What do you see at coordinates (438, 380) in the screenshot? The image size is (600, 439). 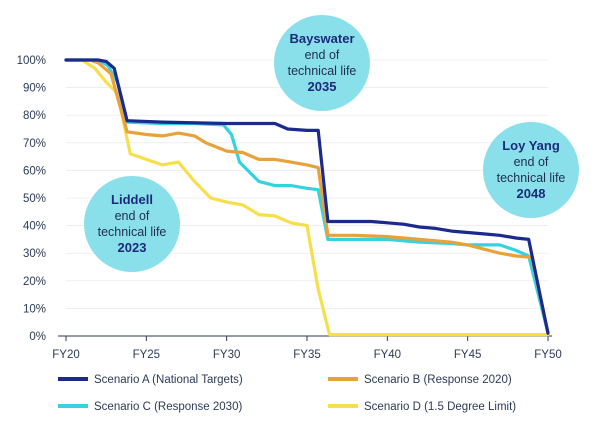 I see `legend-label: Scenario B (Response 2020)` at bounding box center [438, 380].